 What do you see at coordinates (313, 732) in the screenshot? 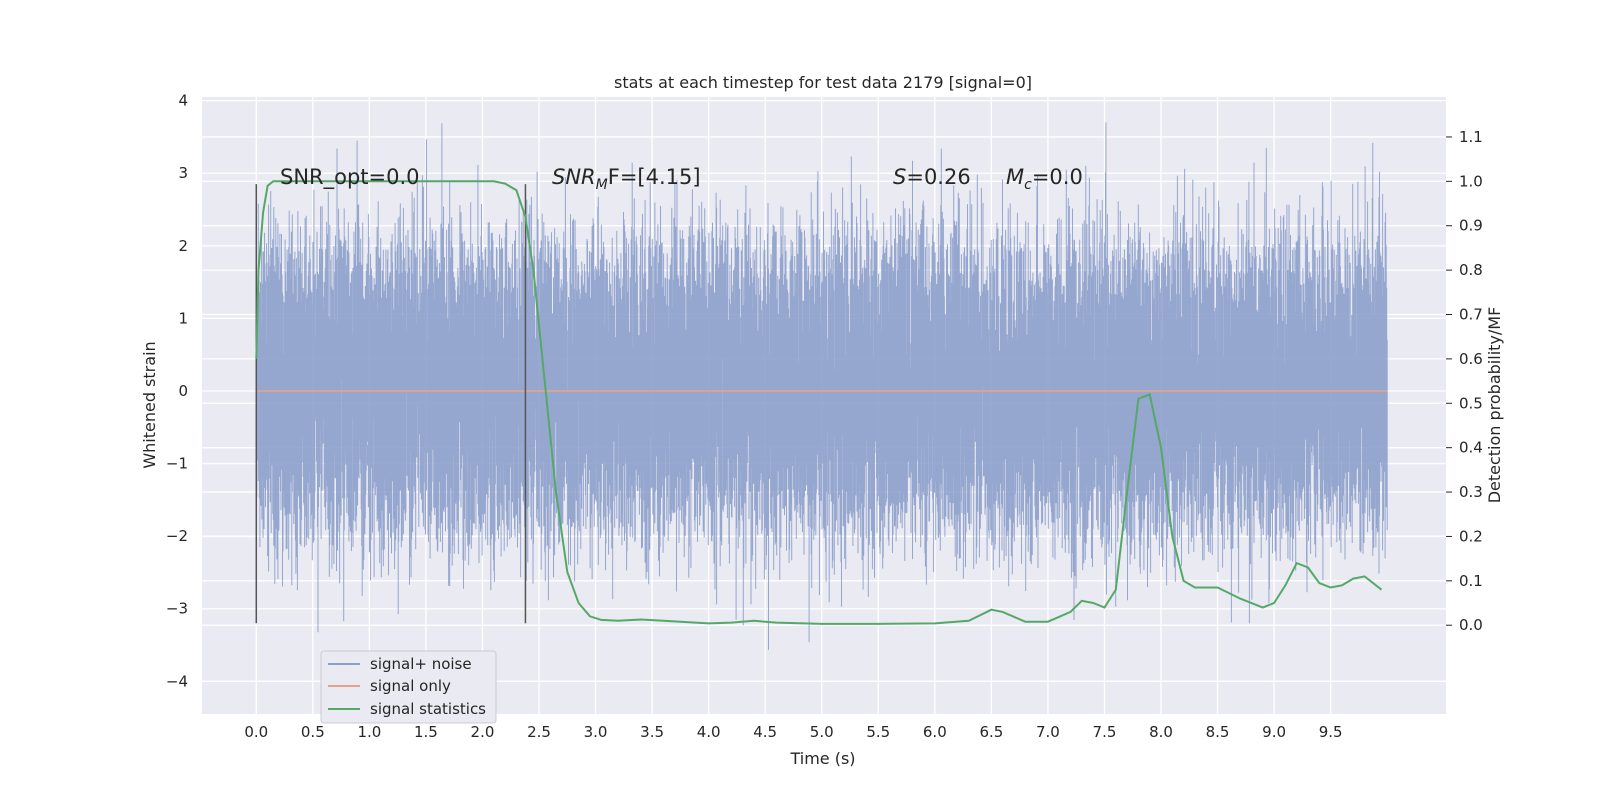
I see `x-tick-label: 0.5` at bounding box center [313, 732].